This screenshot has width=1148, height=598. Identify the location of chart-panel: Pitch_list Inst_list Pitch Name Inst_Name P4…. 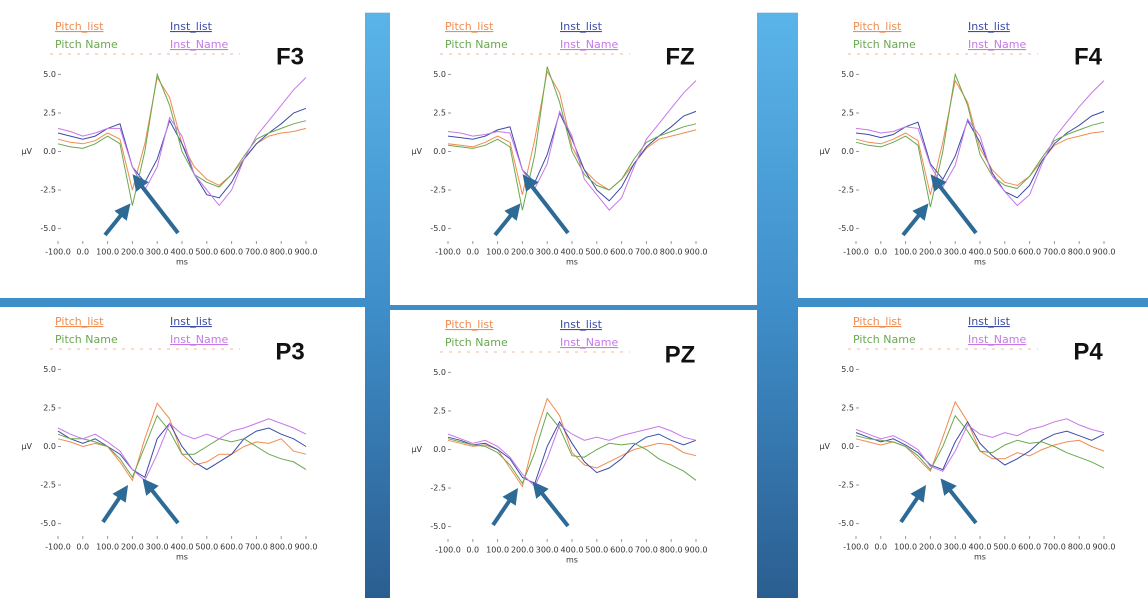
(973, 452).